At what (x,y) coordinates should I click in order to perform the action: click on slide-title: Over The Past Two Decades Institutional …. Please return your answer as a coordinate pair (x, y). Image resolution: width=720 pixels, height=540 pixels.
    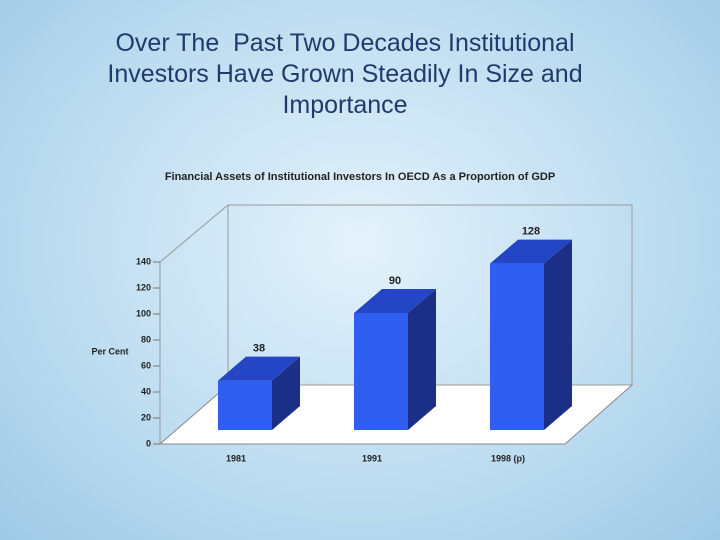
    Looking at the image, I should click on (348, 74).